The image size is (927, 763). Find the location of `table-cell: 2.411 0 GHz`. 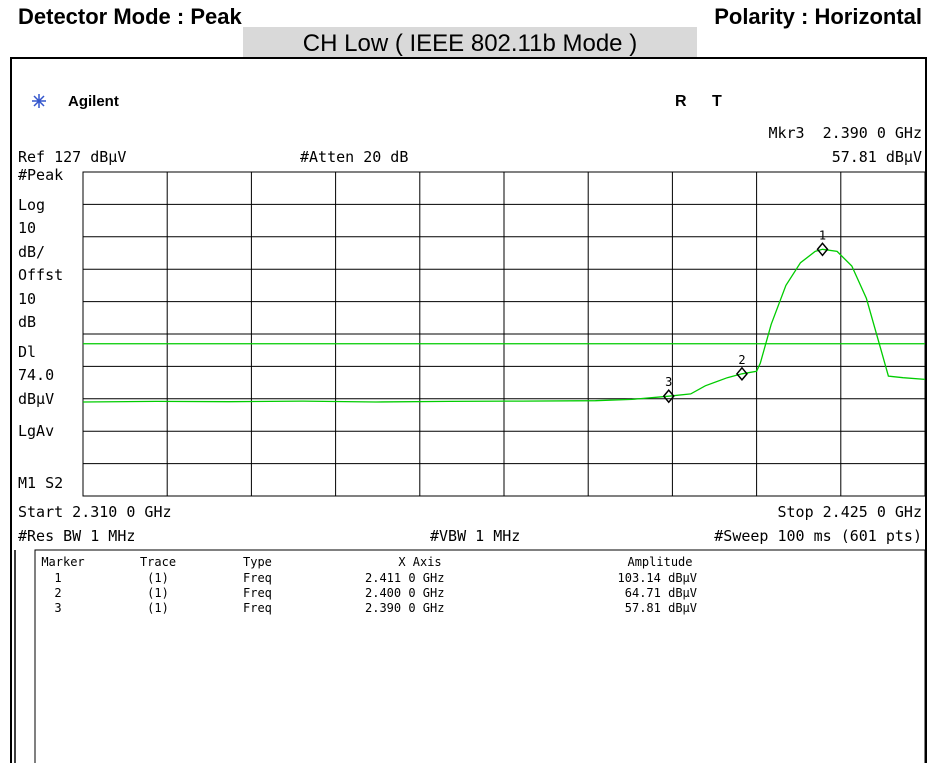

table-cell: 2.411 0 GHz is located at coordinates (404, 578).